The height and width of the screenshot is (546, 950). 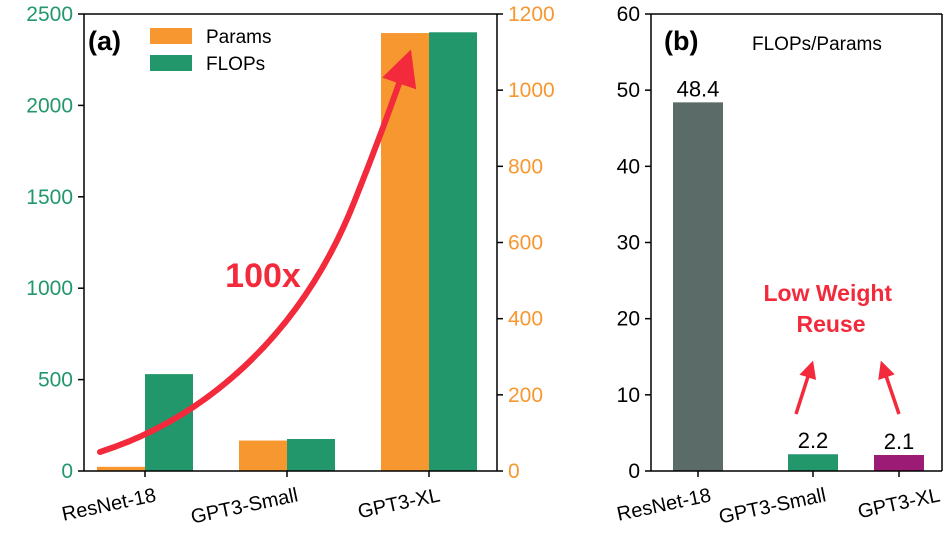 I want to click on right-axis-ticks: 0 200 400 600 800 1000 1200, so click(x=526, y=243).